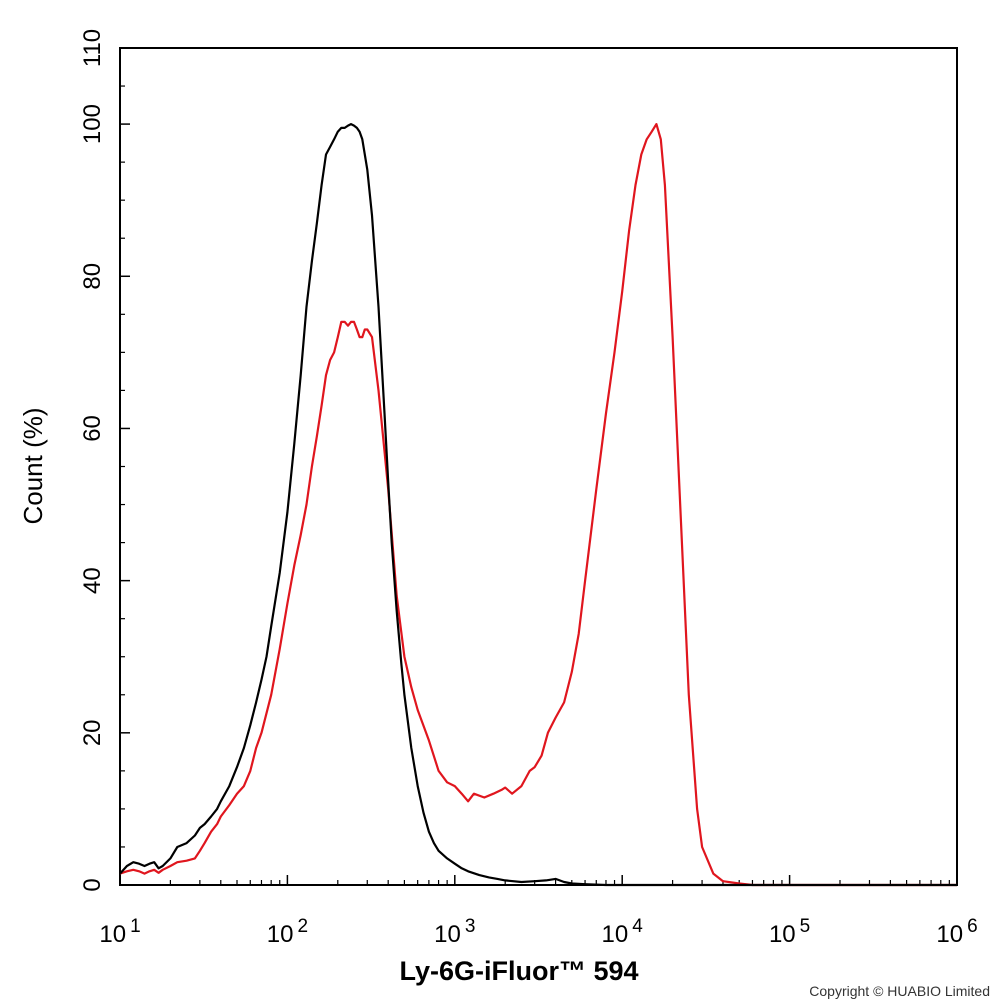 The width and height of the screenshot is (994, 1002). What do you see at coordinates (454, 932) in the screenshot?
I see `x-tick-label: 10 3` at bounding box center [454, 932].